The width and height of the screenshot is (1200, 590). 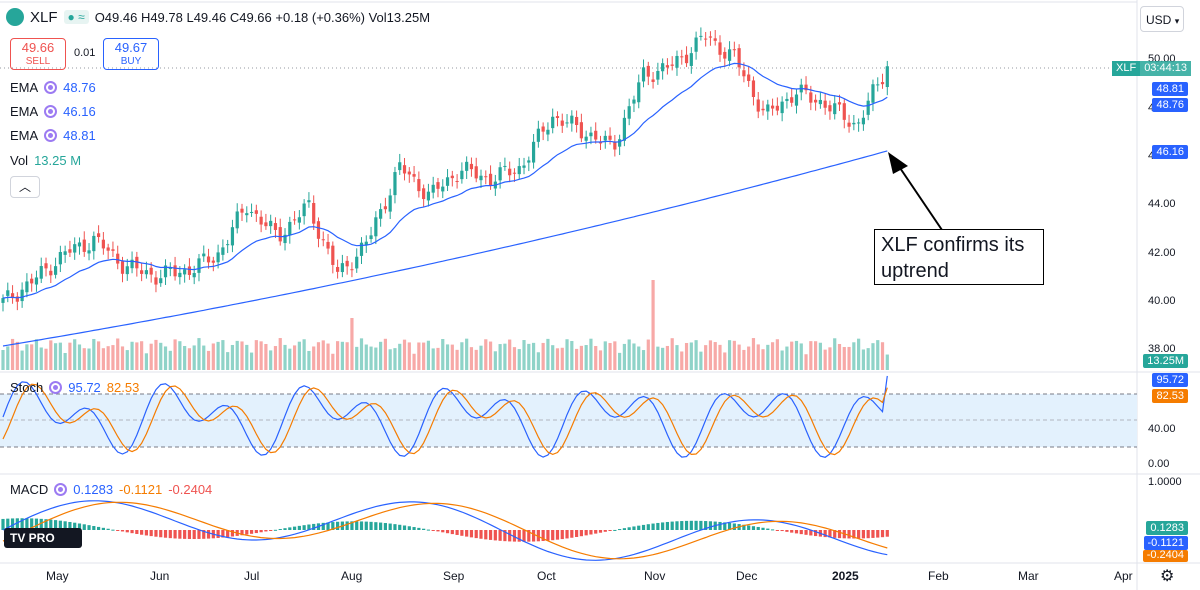 I want to click on symbol-name: XLF, so click(x=44, y=17).